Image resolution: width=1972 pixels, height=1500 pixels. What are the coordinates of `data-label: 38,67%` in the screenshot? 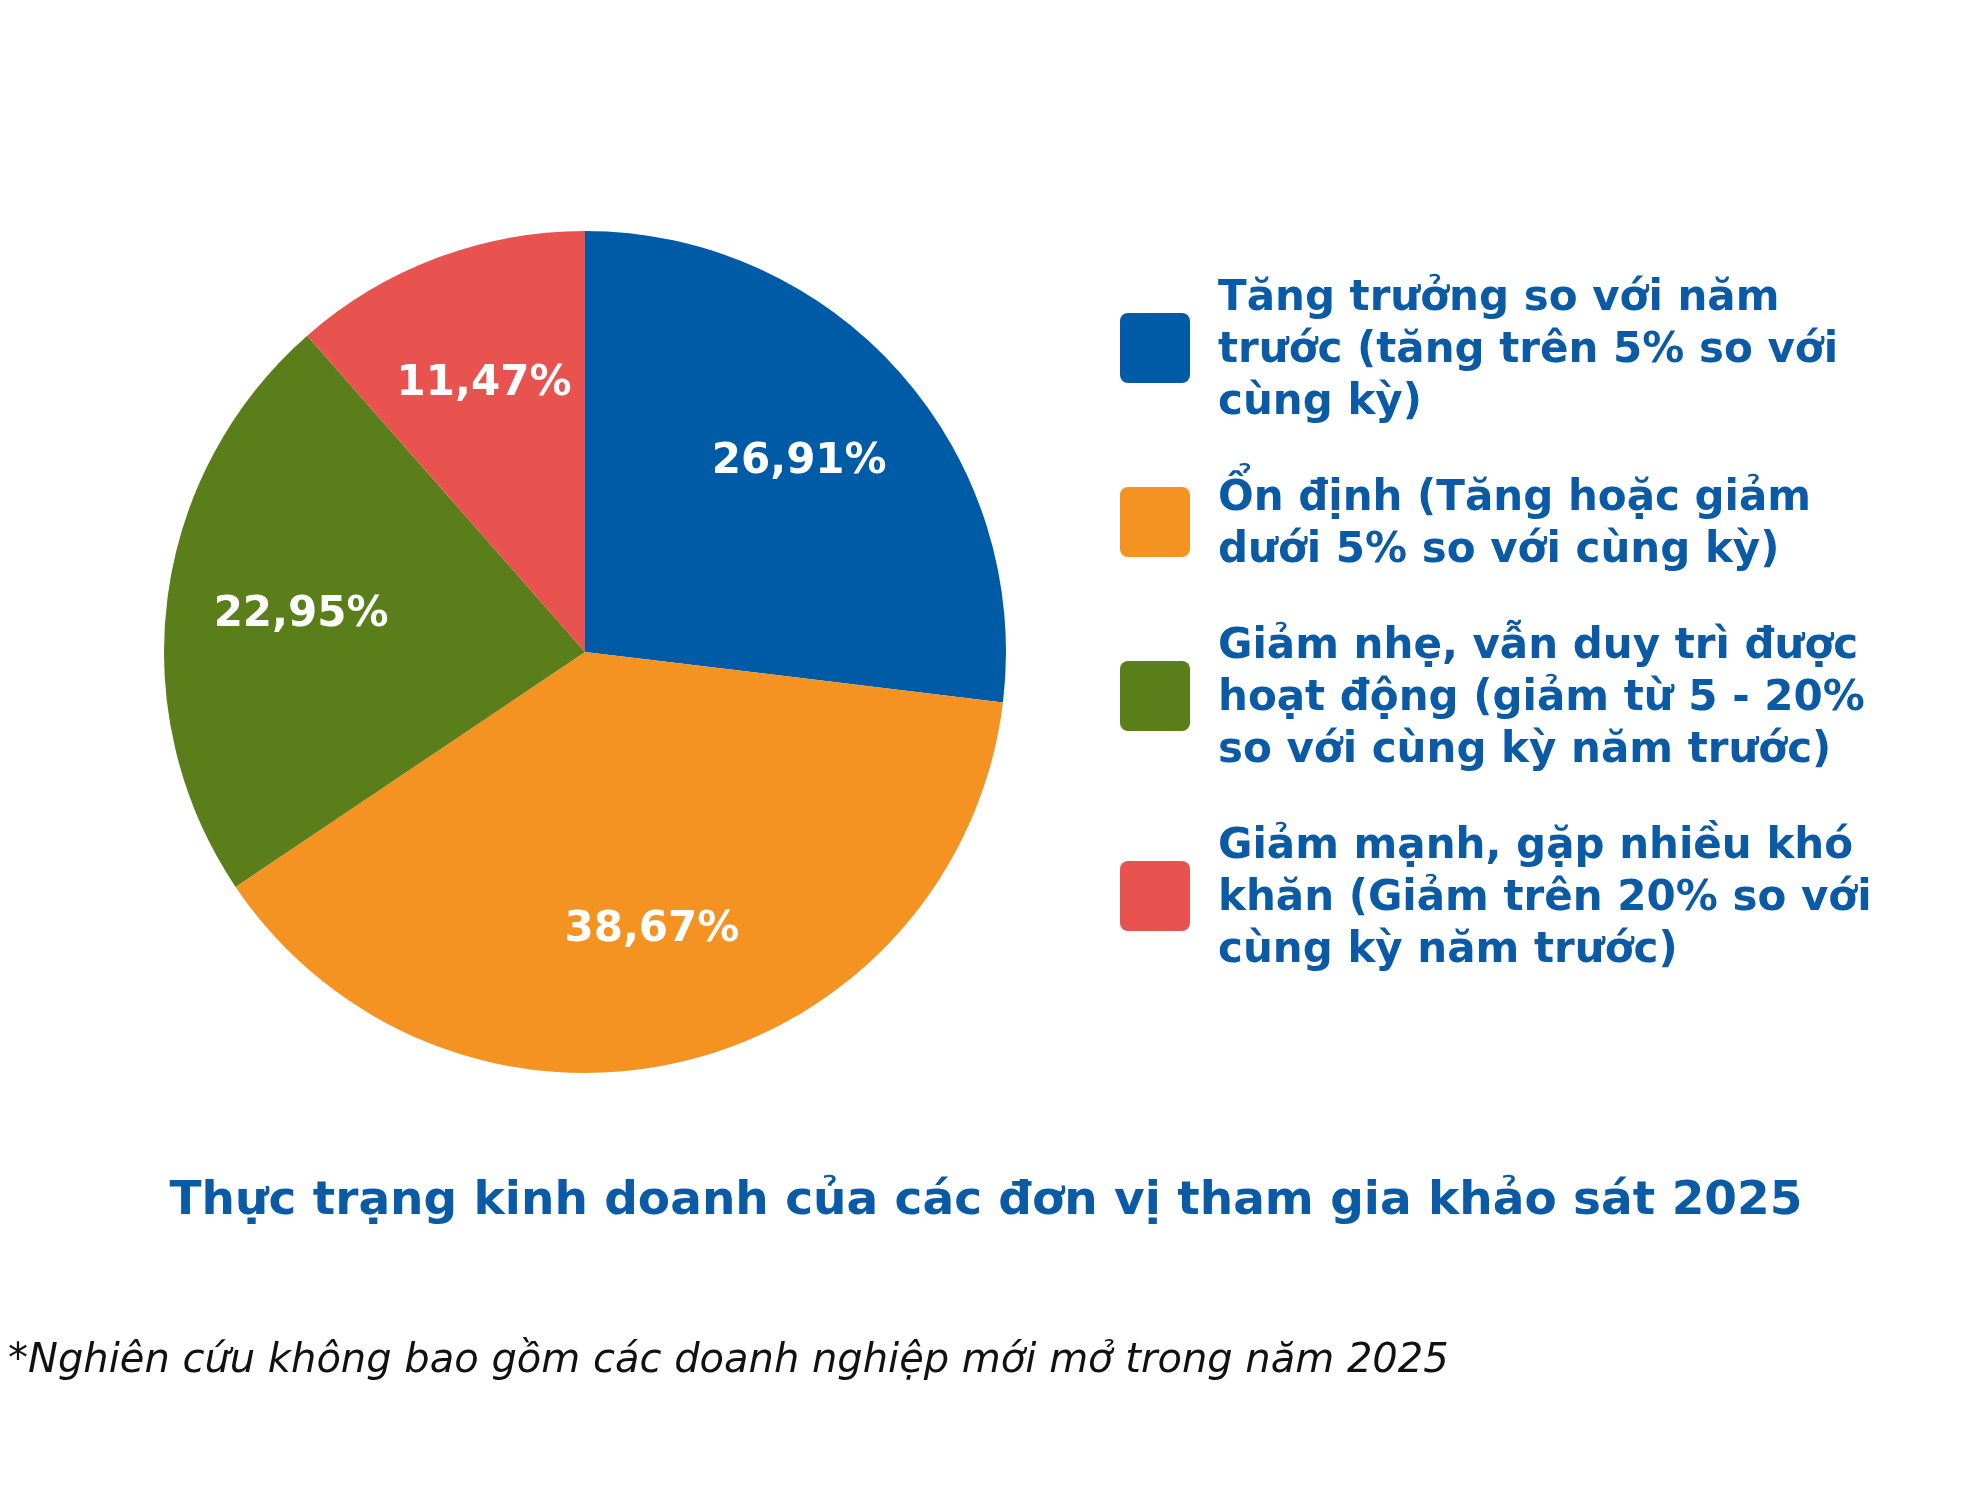 It's located at (652, 927).